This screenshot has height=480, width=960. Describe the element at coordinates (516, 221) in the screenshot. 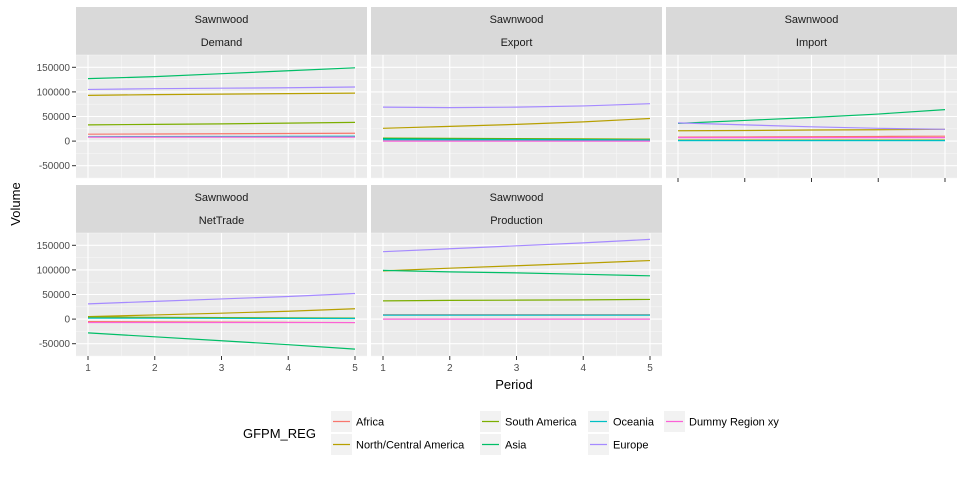

I see `facet-strip-bottom-label: Production` at that location.